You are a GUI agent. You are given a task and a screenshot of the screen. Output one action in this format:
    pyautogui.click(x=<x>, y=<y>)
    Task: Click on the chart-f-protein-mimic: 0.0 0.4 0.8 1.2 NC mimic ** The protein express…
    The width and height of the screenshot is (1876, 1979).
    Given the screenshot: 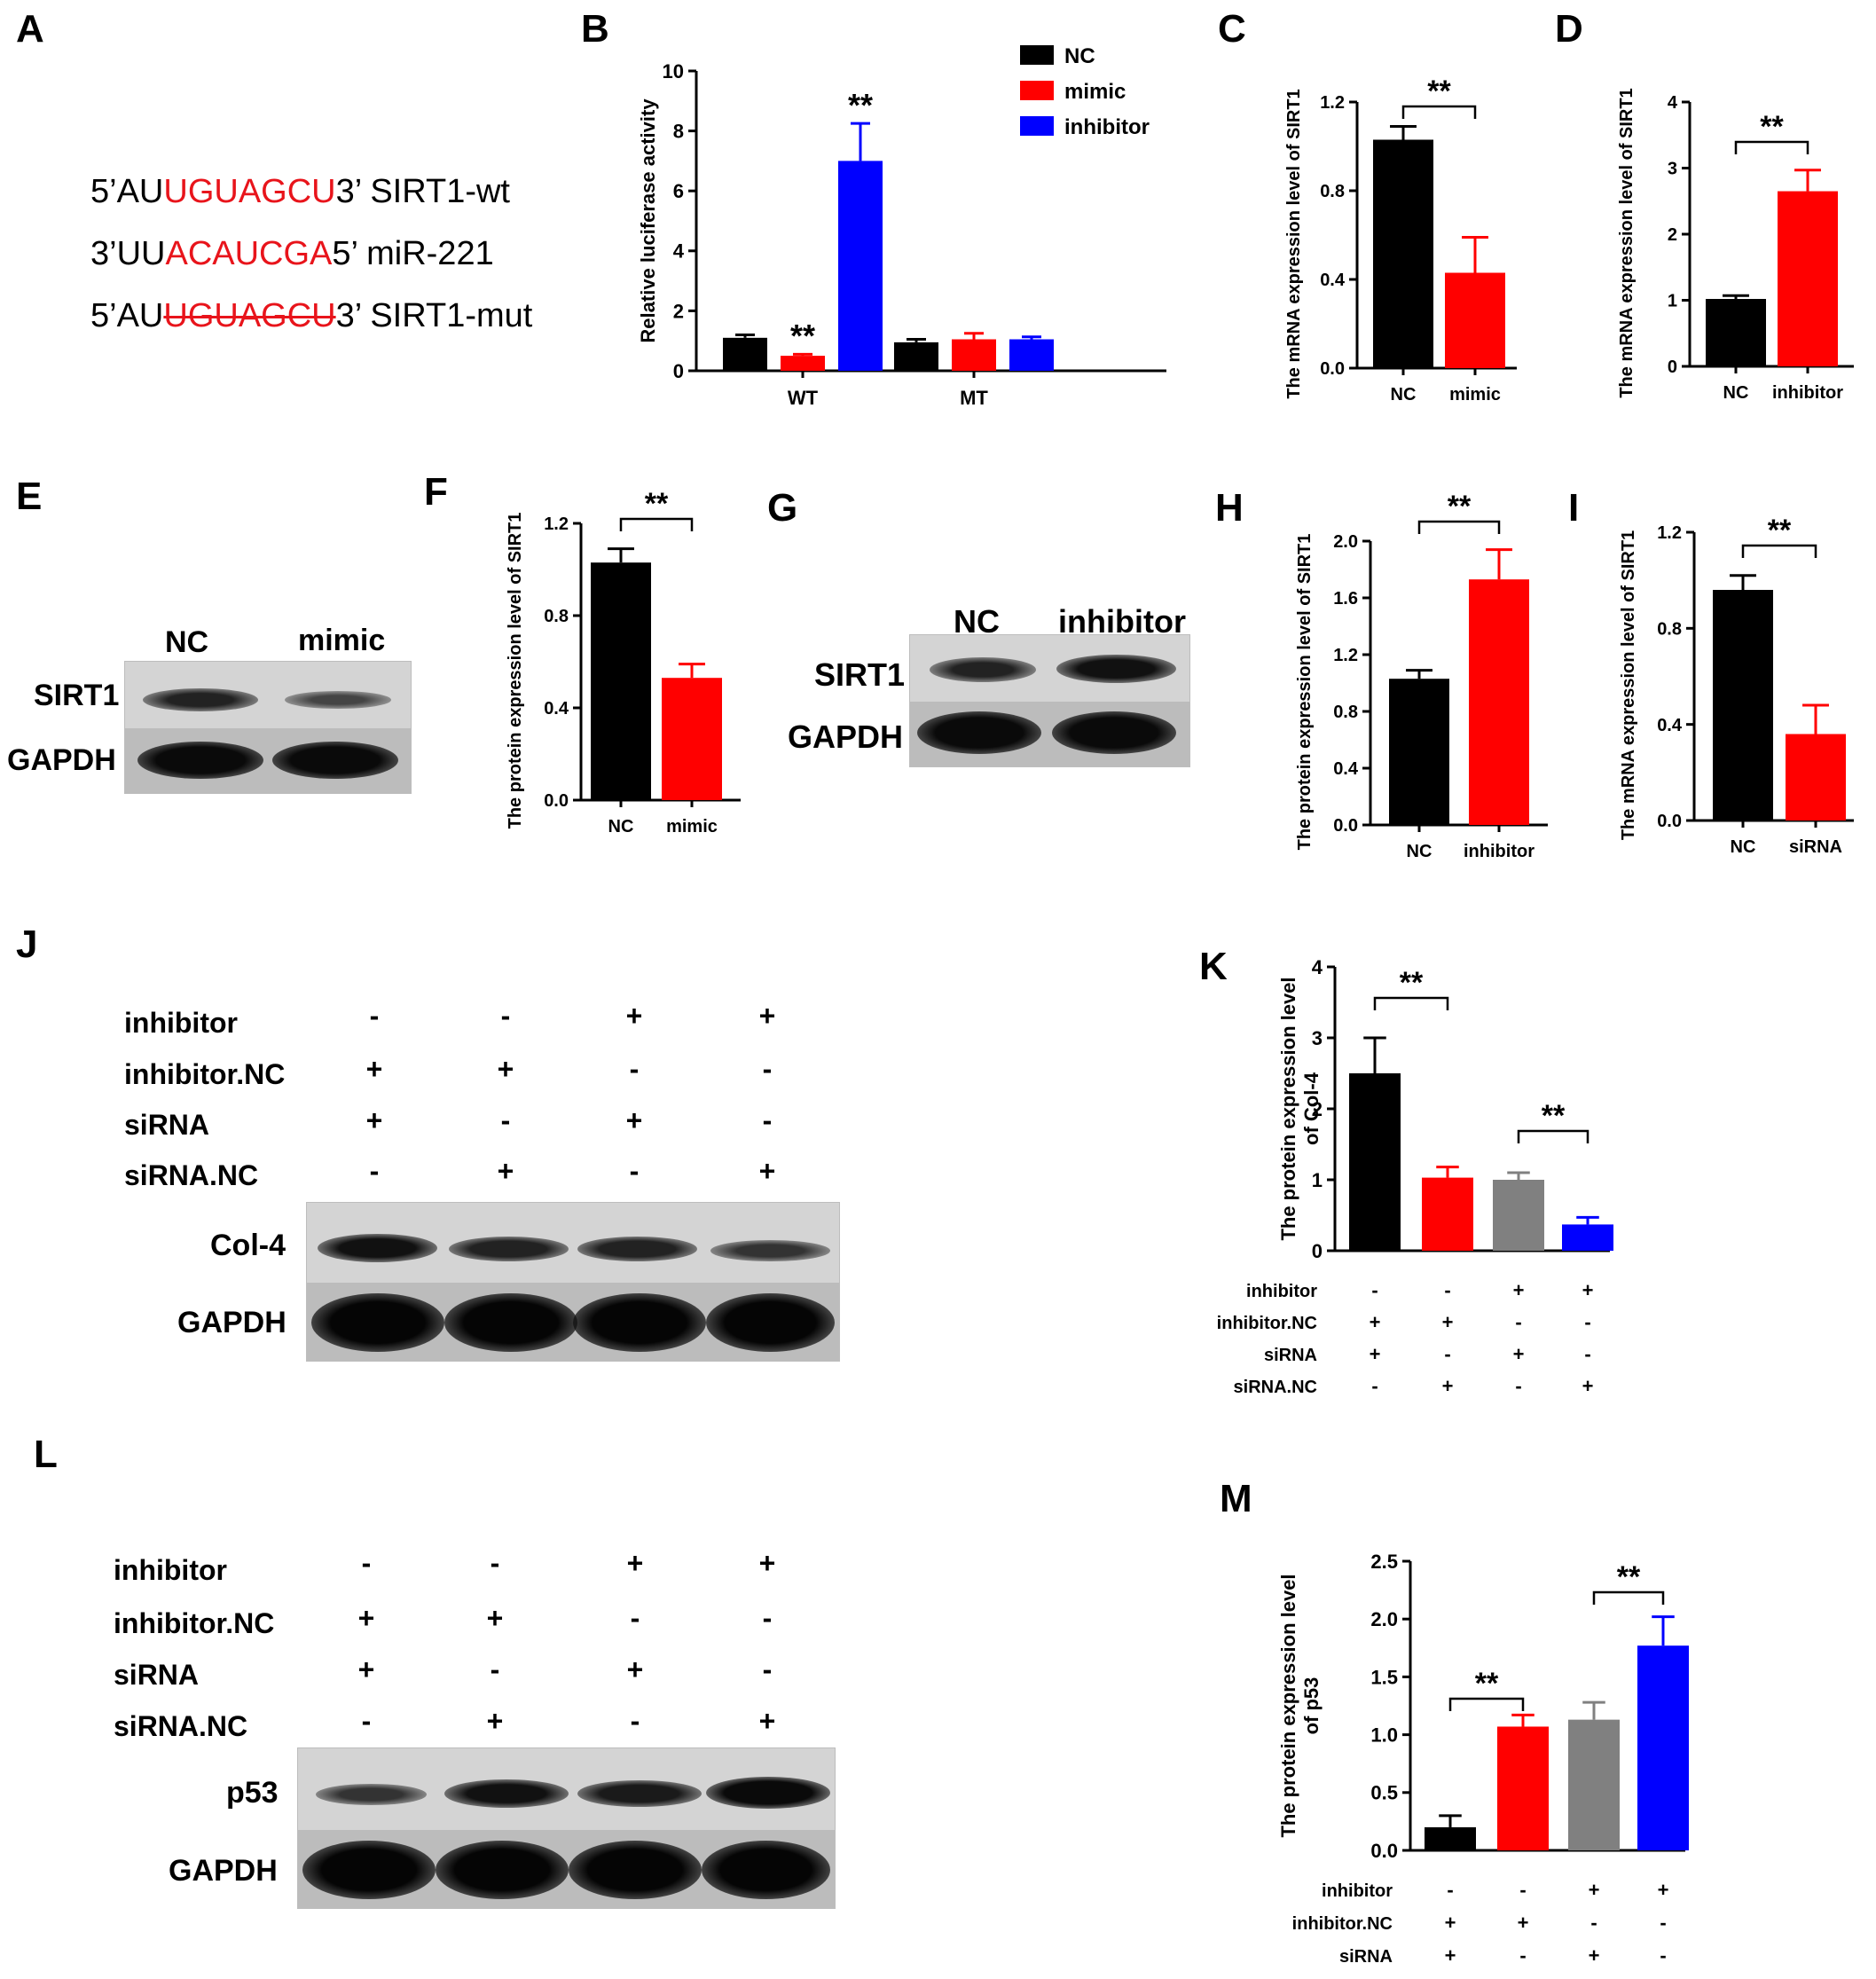 What is the action you would take?
    pyautogui.click(x=623, y=662)
    